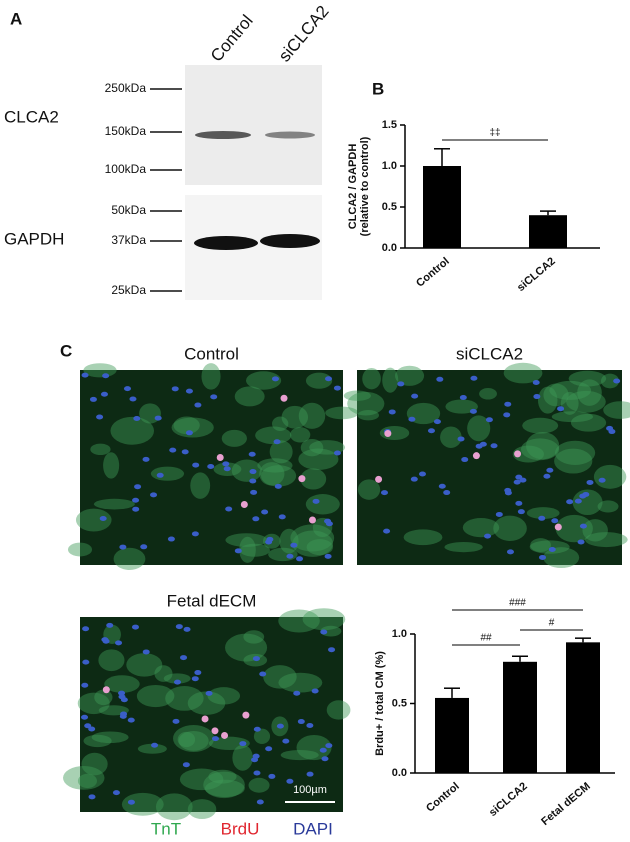  What do you see at coordinates (211, 353) in the screenshot?
I see `image-title: Control` at bounding box center [211, 353].